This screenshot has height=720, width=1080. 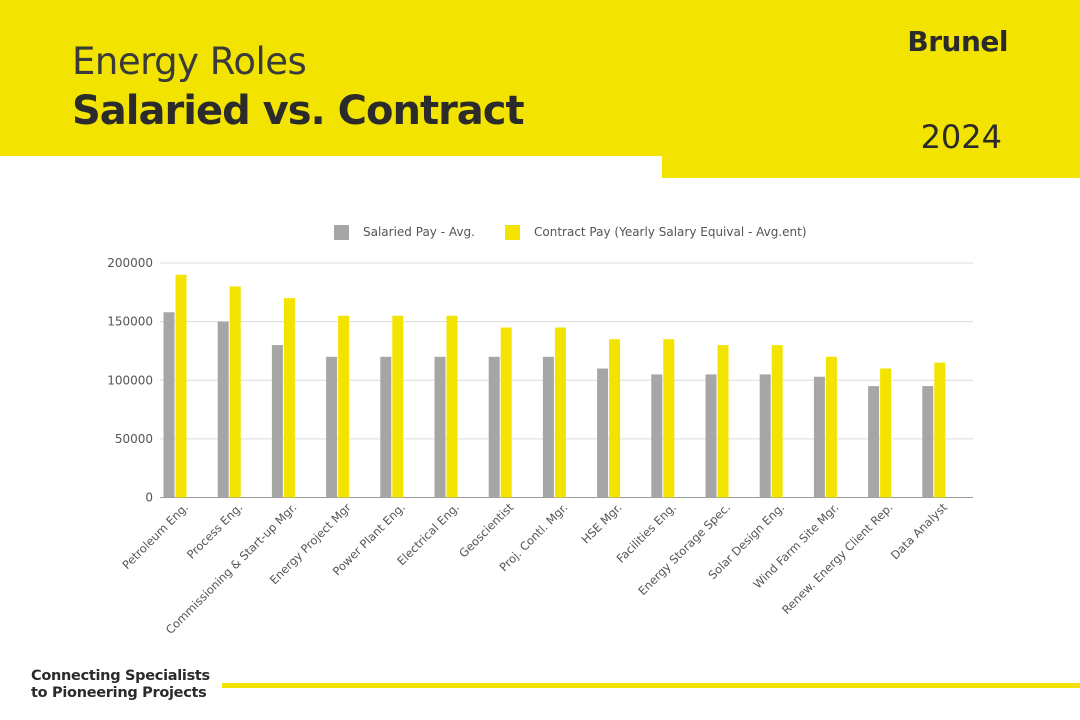 I want to click on legend-swatch-contract, so click(x=512, y=232).